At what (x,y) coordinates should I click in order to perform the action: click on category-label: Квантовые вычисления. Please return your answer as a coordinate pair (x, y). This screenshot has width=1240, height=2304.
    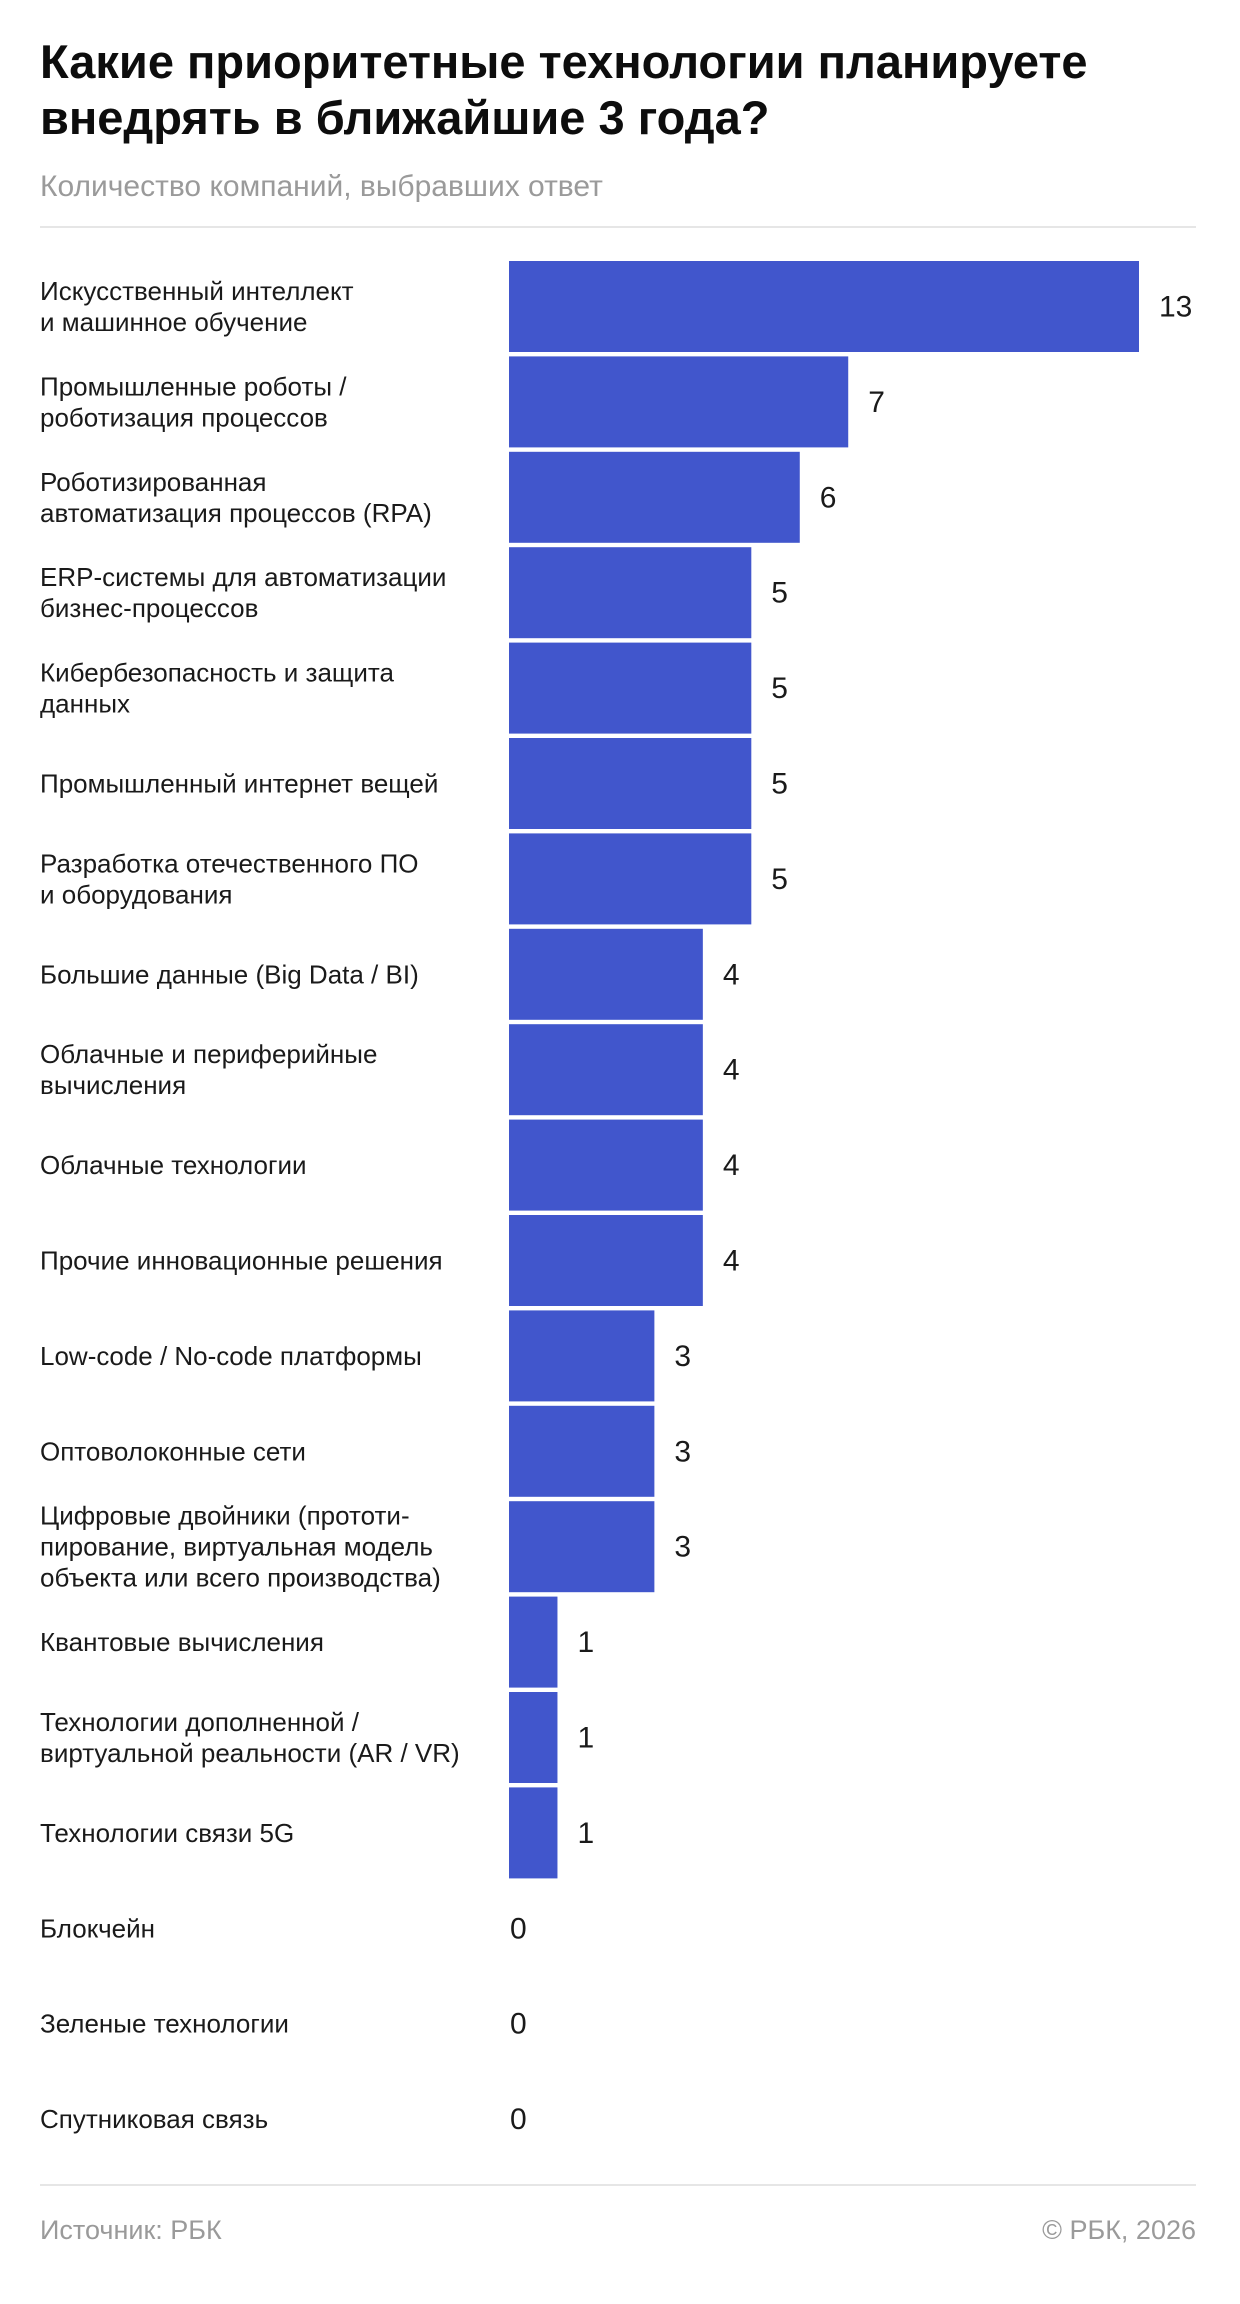
    Looking at the image, I should click on (182, 1642).